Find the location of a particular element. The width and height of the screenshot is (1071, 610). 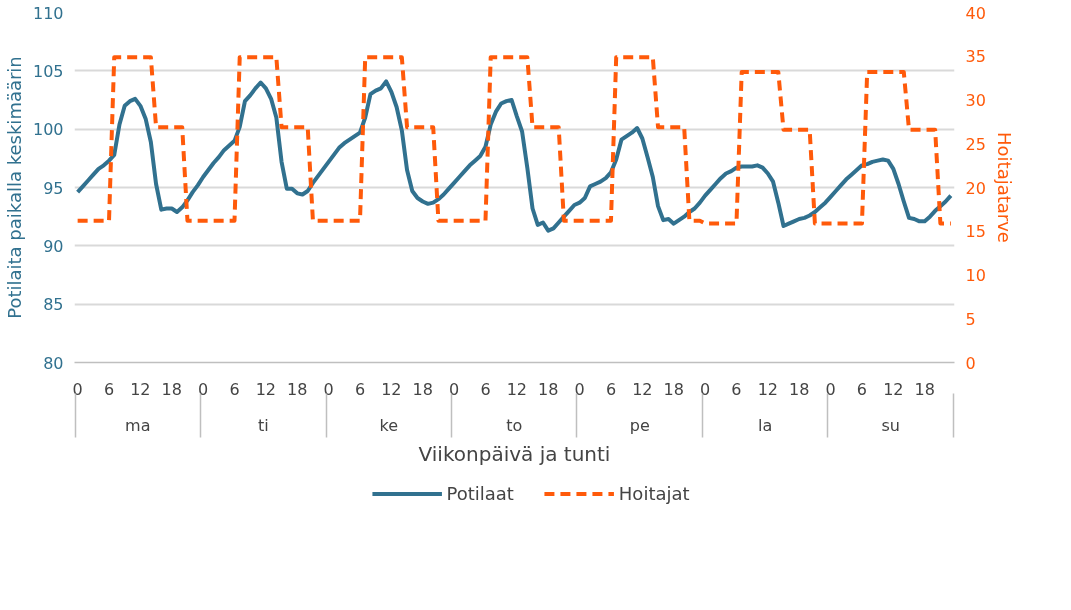

x-axis-title: Viikonpäivä ja tunti is located at coordinates (514, 453).